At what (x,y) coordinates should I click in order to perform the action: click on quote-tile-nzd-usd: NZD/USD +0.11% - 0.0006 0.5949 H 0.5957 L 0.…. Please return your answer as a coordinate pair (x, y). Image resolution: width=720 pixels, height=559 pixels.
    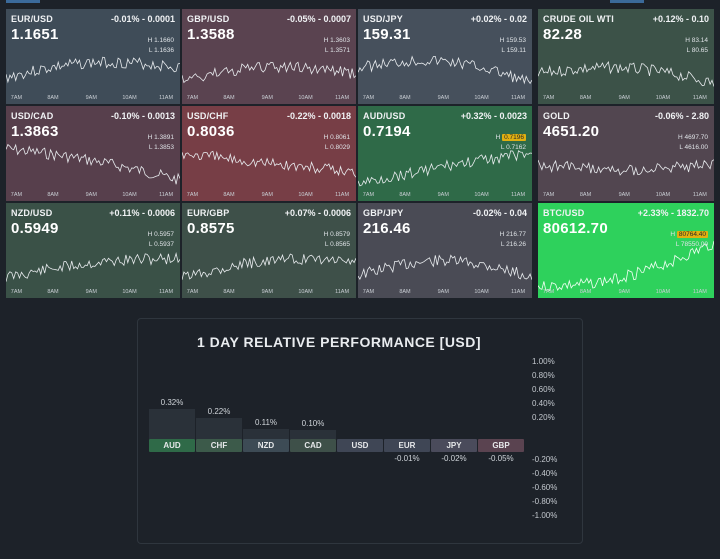
    Looking at the image, I should click on (93, 250).